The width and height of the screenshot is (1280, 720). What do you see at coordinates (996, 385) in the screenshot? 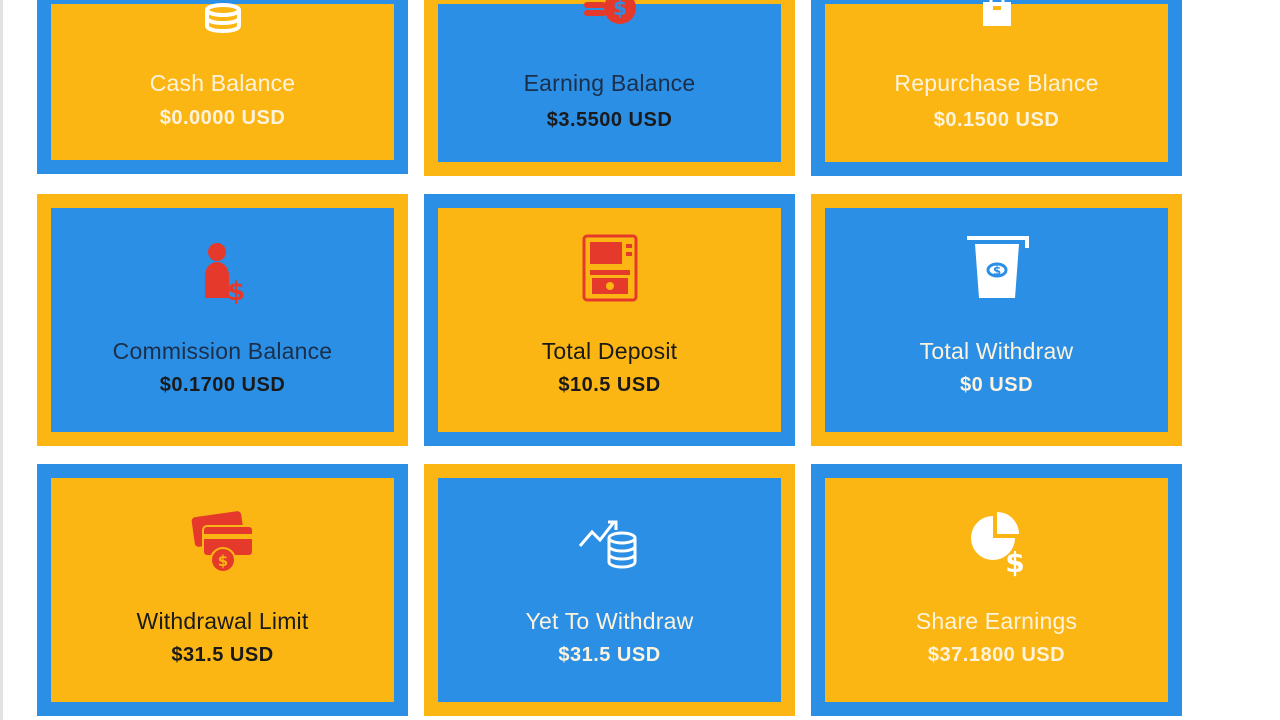
I see `card-amount: $0 USD` at bounding box center [996, 385].